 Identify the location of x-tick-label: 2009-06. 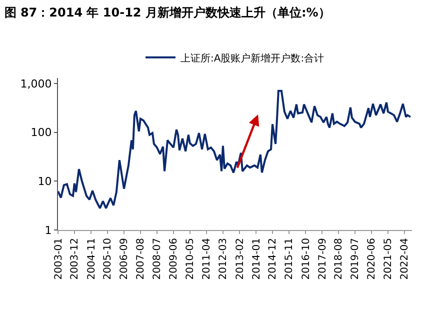
(174, 259).